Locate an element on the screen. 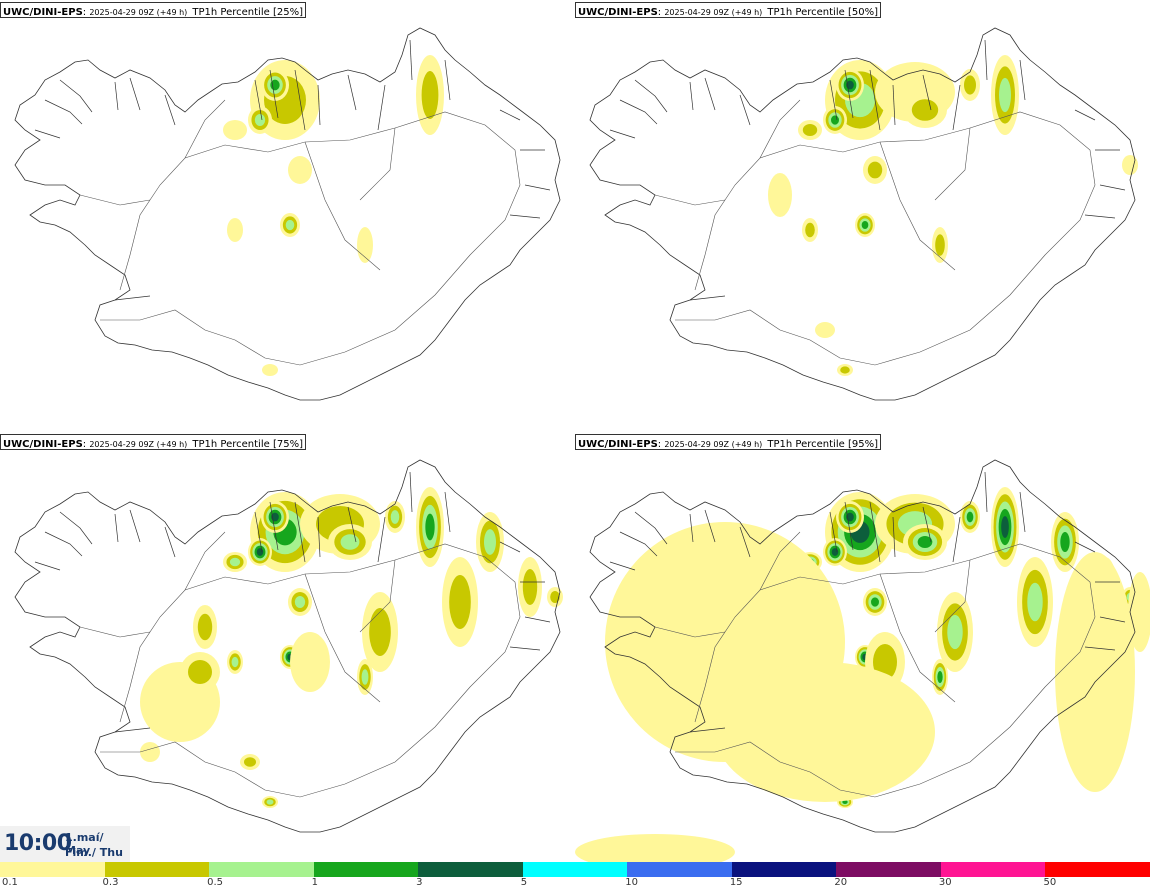  legend-tick-label: 30 is located at coordinates (945, 882).